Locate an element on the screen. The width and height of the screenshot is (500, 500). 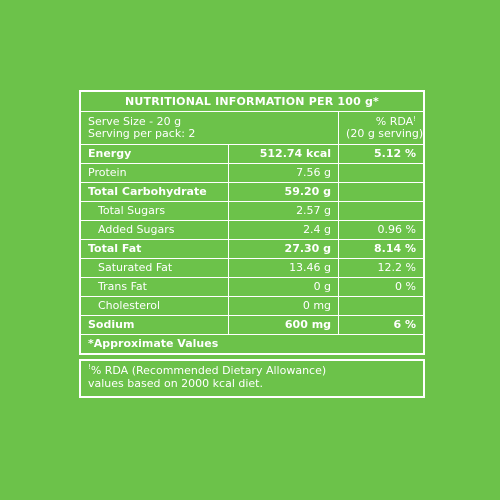
nutrient-rda: 0 % is located at coordinates (381, 287).